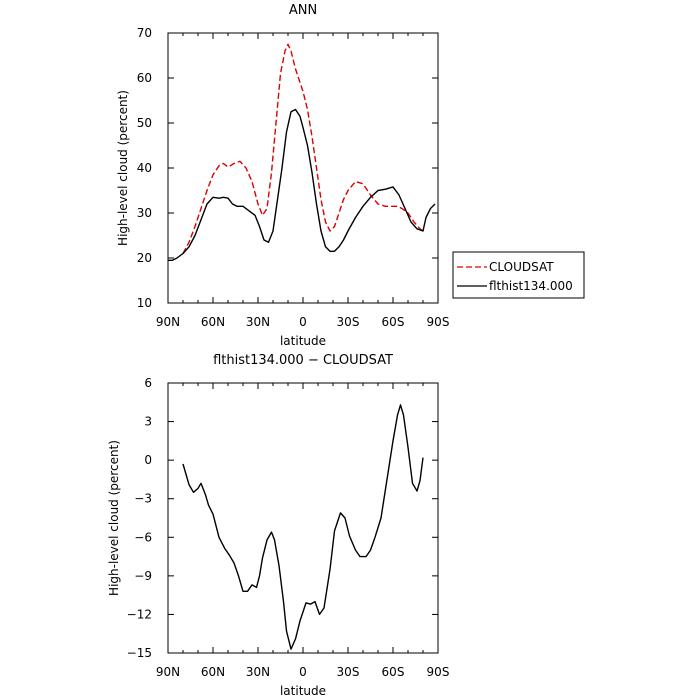 This screenshot has height=700, width=700. Describe the element at coordinates (213, 672) in the screenshot. I see `bottom-panel-x-tick-label: 60N` at that location.